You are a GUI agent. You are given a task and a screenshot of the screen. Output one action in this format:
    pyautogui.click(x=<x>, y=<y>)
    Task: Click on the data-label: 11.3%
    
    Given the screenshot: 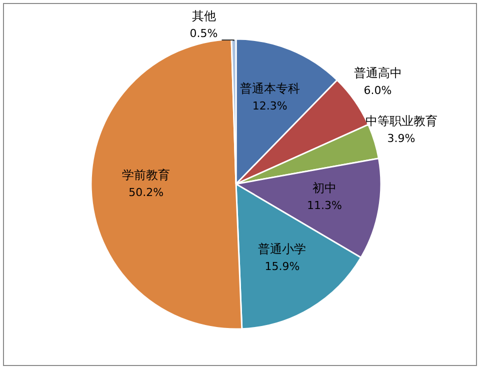 What is the action you would take?
    pyautogui.click(x=324, y=205)
    